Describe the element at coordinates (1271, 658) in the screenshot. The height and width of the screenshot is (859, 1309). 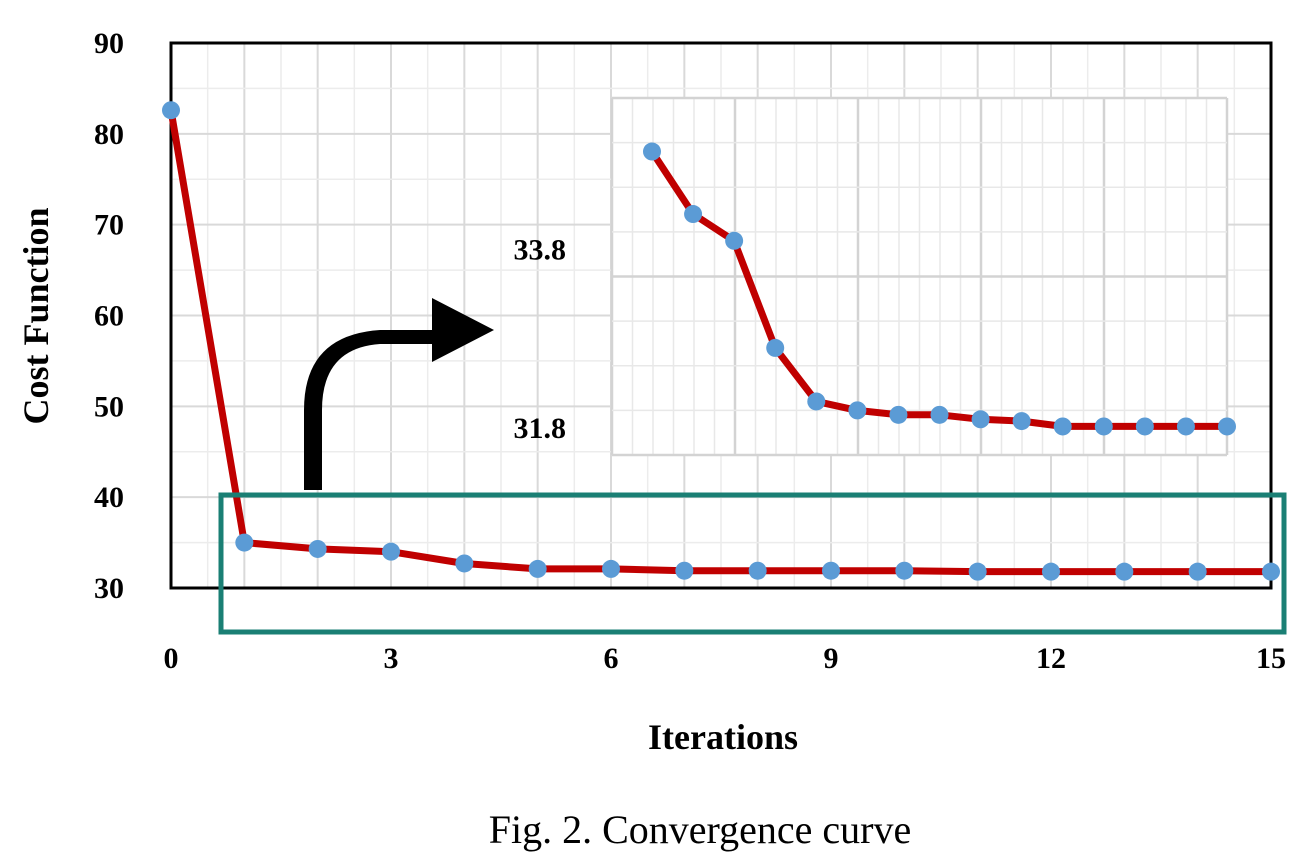
I see `x-tick-label: 15` at that location.